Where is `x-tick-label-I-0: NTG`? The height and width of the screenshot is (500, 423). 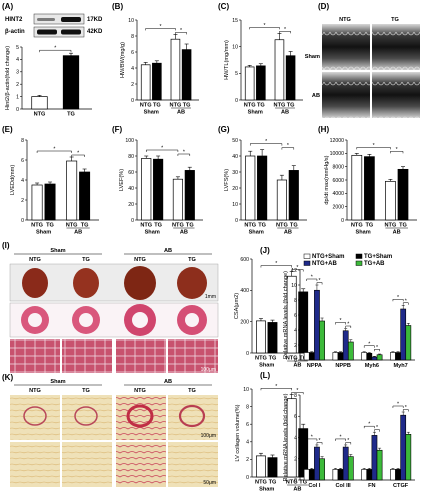 x-tick-label-I-0: NTG is located at coordinates (261, 359).